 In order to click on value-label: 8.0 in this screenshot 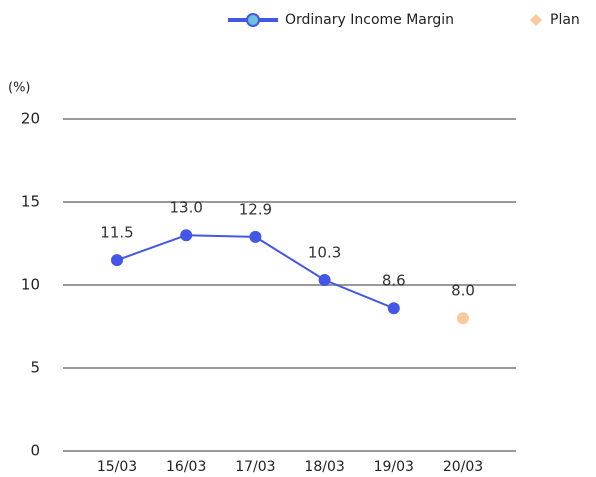, I will do `click(463, 291)`.